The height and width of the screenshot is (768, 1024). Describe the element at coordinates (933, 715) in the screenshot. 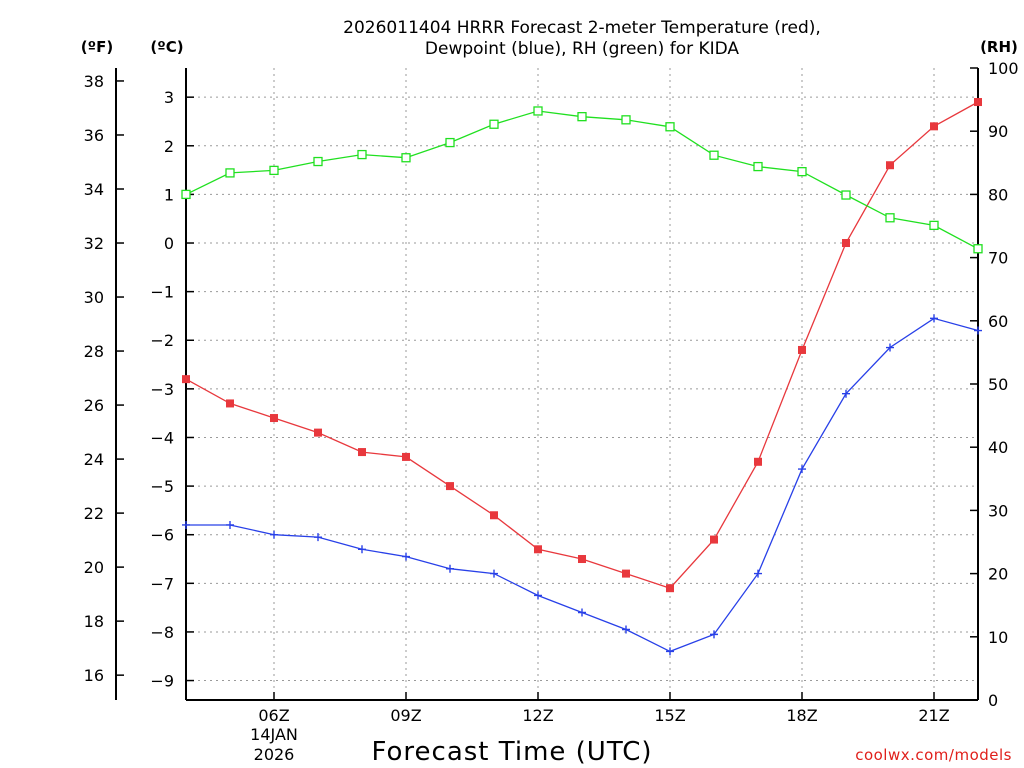

I see `x-tick-label: 21Z` at that location.